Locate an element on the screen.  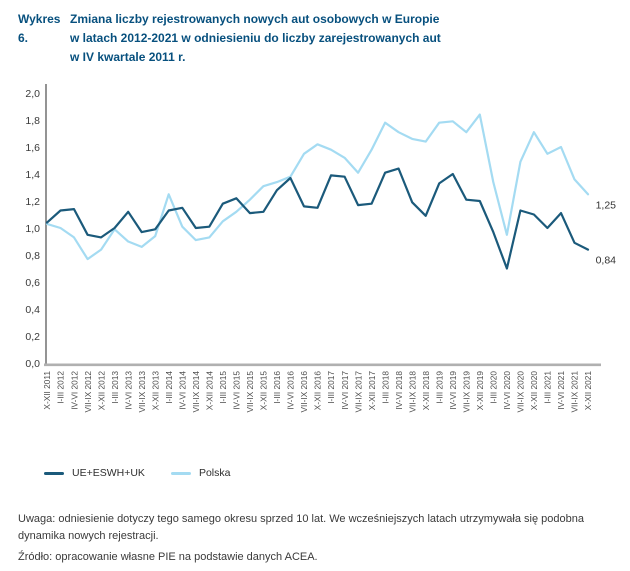
x-tick-label: X-XII 2012 is located at coordinates (101, 391).